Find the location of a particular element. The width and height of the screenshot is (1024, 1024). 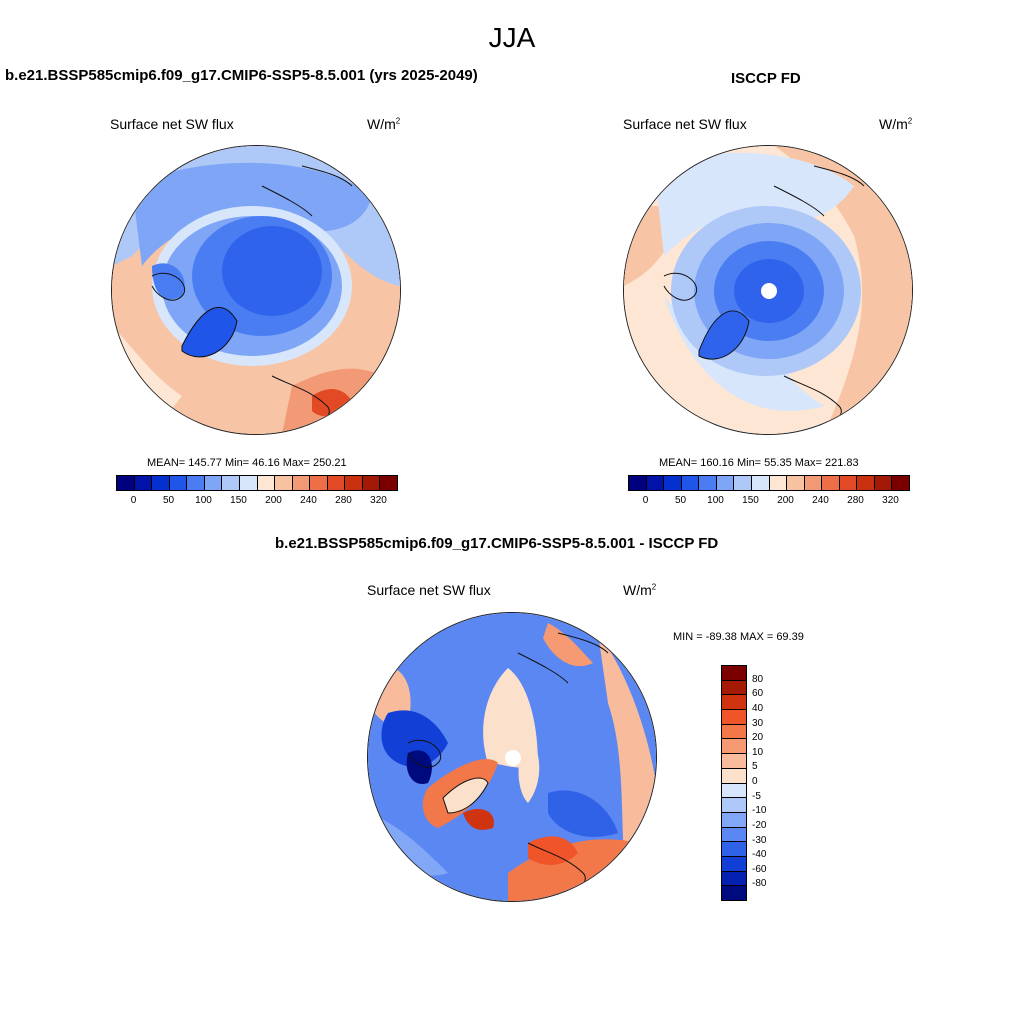

colorbar-tick-label: 5 is located at coordinates (755, 767).